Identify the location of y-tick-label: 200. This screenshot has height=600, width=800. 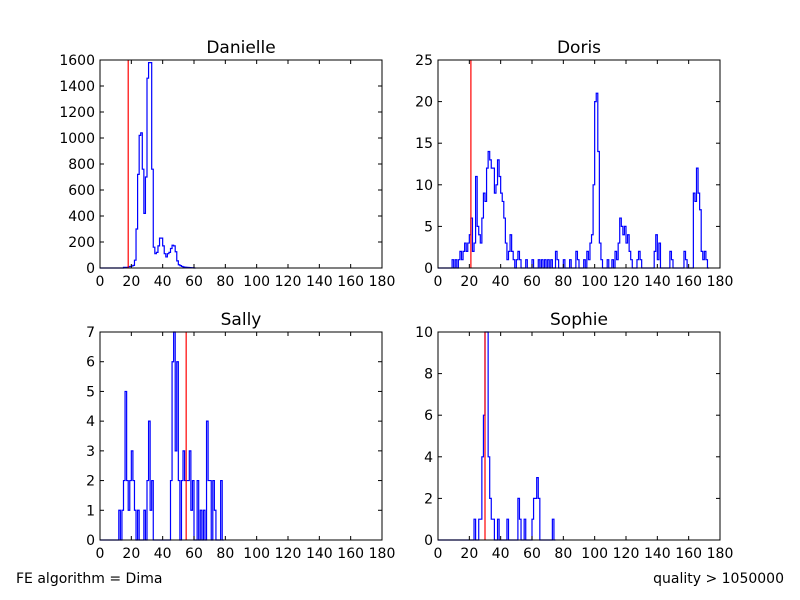
(81, 243).